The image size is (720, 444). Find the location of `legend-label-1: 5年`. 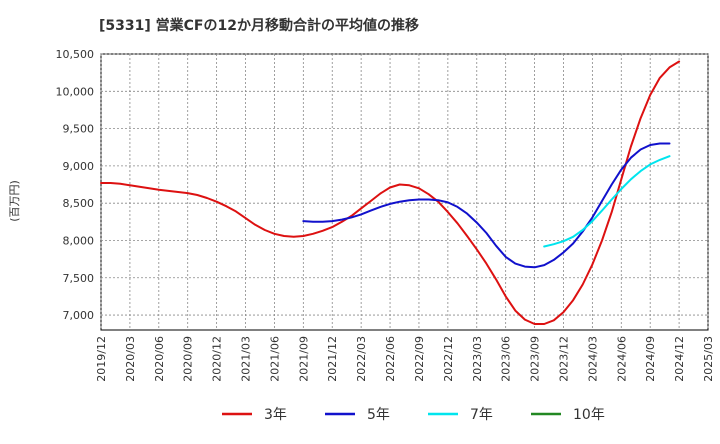

legend-label-1: 5年 is located at coordinates (378, 415).